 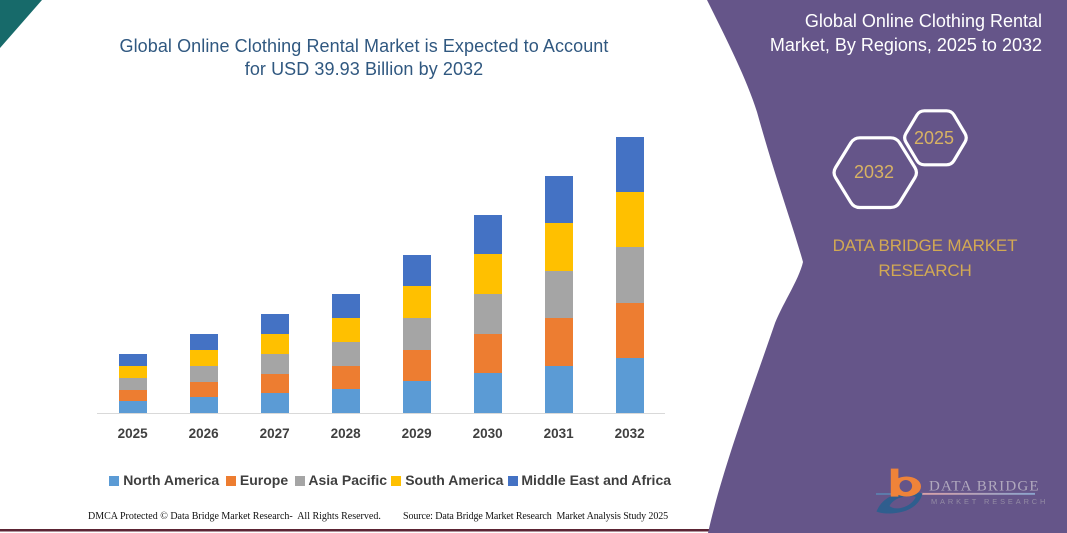 What do you see at coordinates (984, 487) in the screenshot?
I see `svg-text: DATA BRIDGE` at bounding box center [984, 487].